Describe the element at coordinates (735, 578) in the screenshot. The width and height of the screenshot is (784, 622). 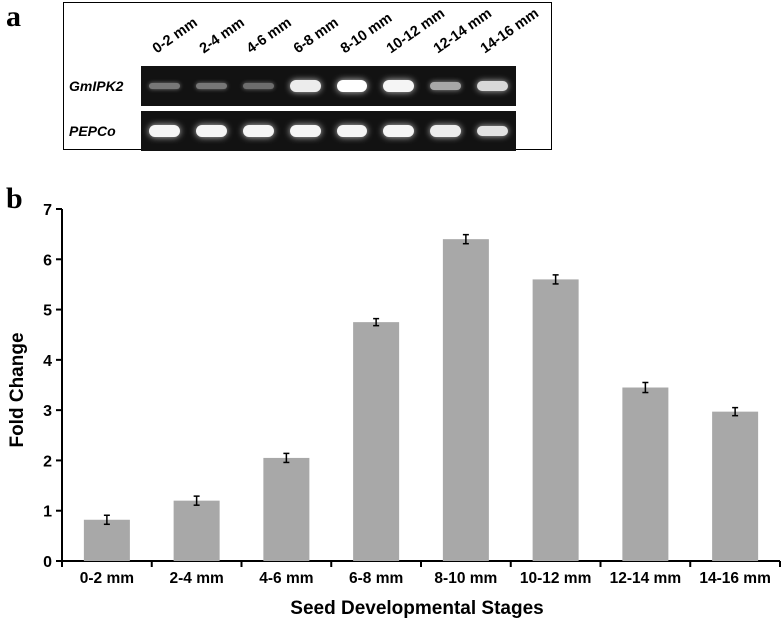
I see `x-tick-label: 14-16 mm` at that location.